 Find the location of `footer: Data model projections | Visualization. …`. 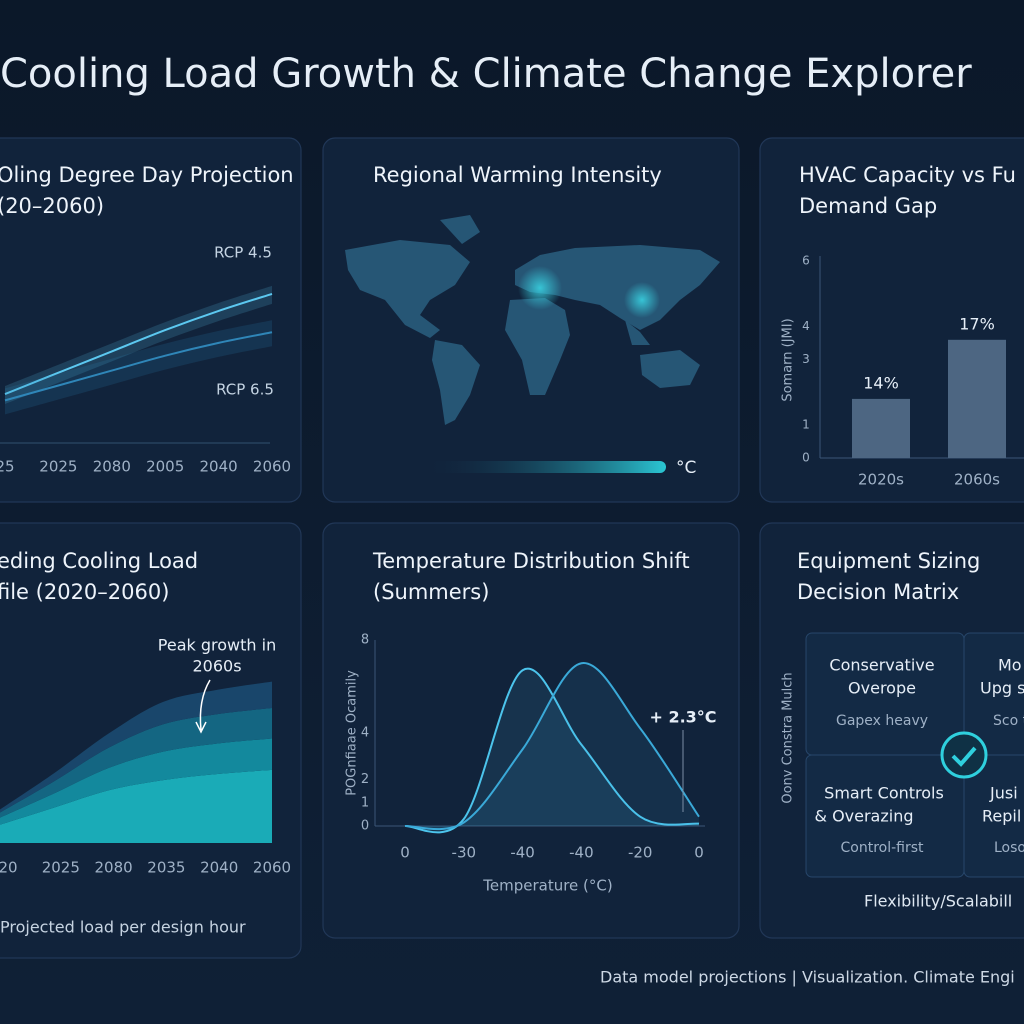

footer: Data model projections | Visualization. … is located at coordinates (807, 977).